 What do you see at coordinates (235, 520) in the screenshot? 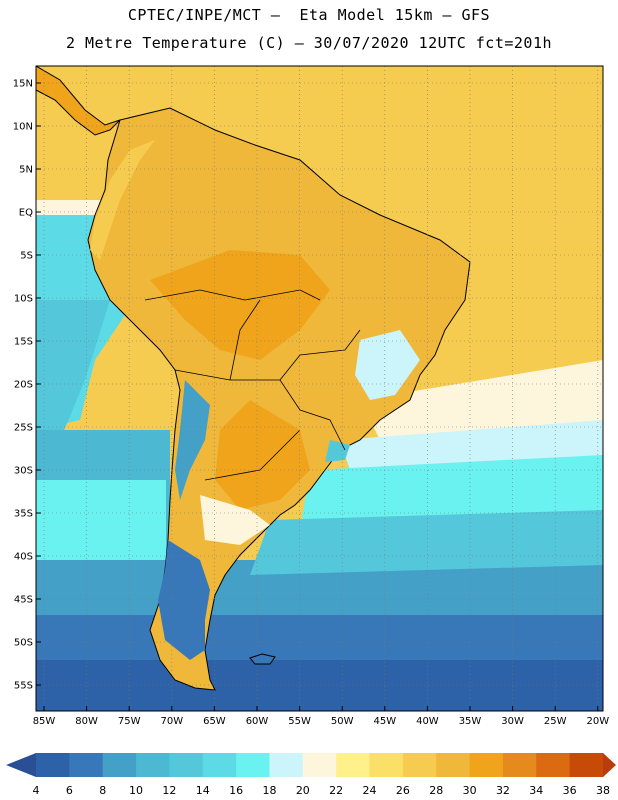
I see `pampa-mild` at bounding box center [235, 520].